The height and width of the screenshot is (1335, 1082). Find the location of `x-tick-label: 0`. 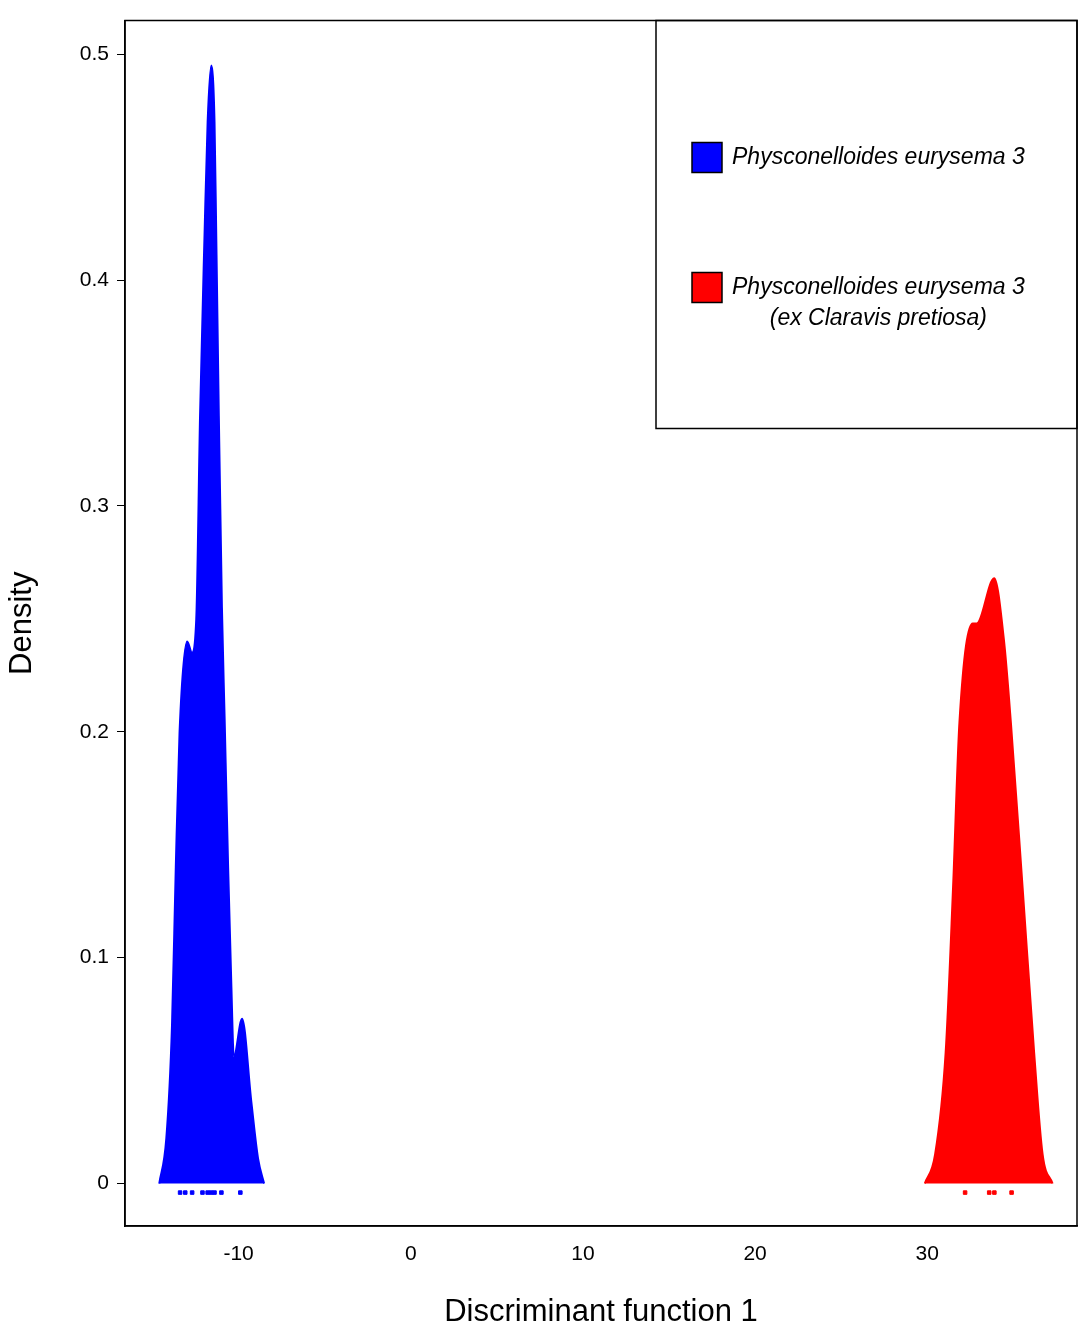

x-tick-label: 0 is located at coordinates (410, 1253).